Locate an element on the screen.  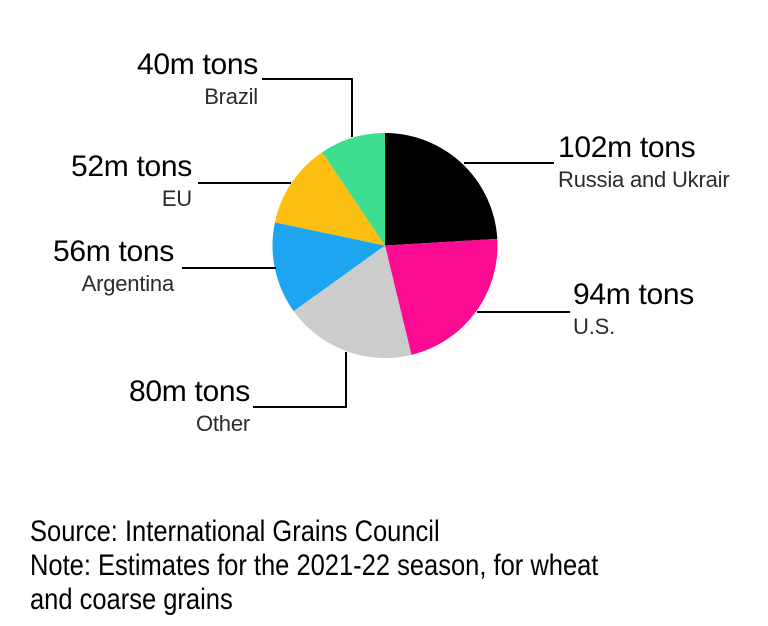
pie-slice-argentina is located at coordinates (328, 267).